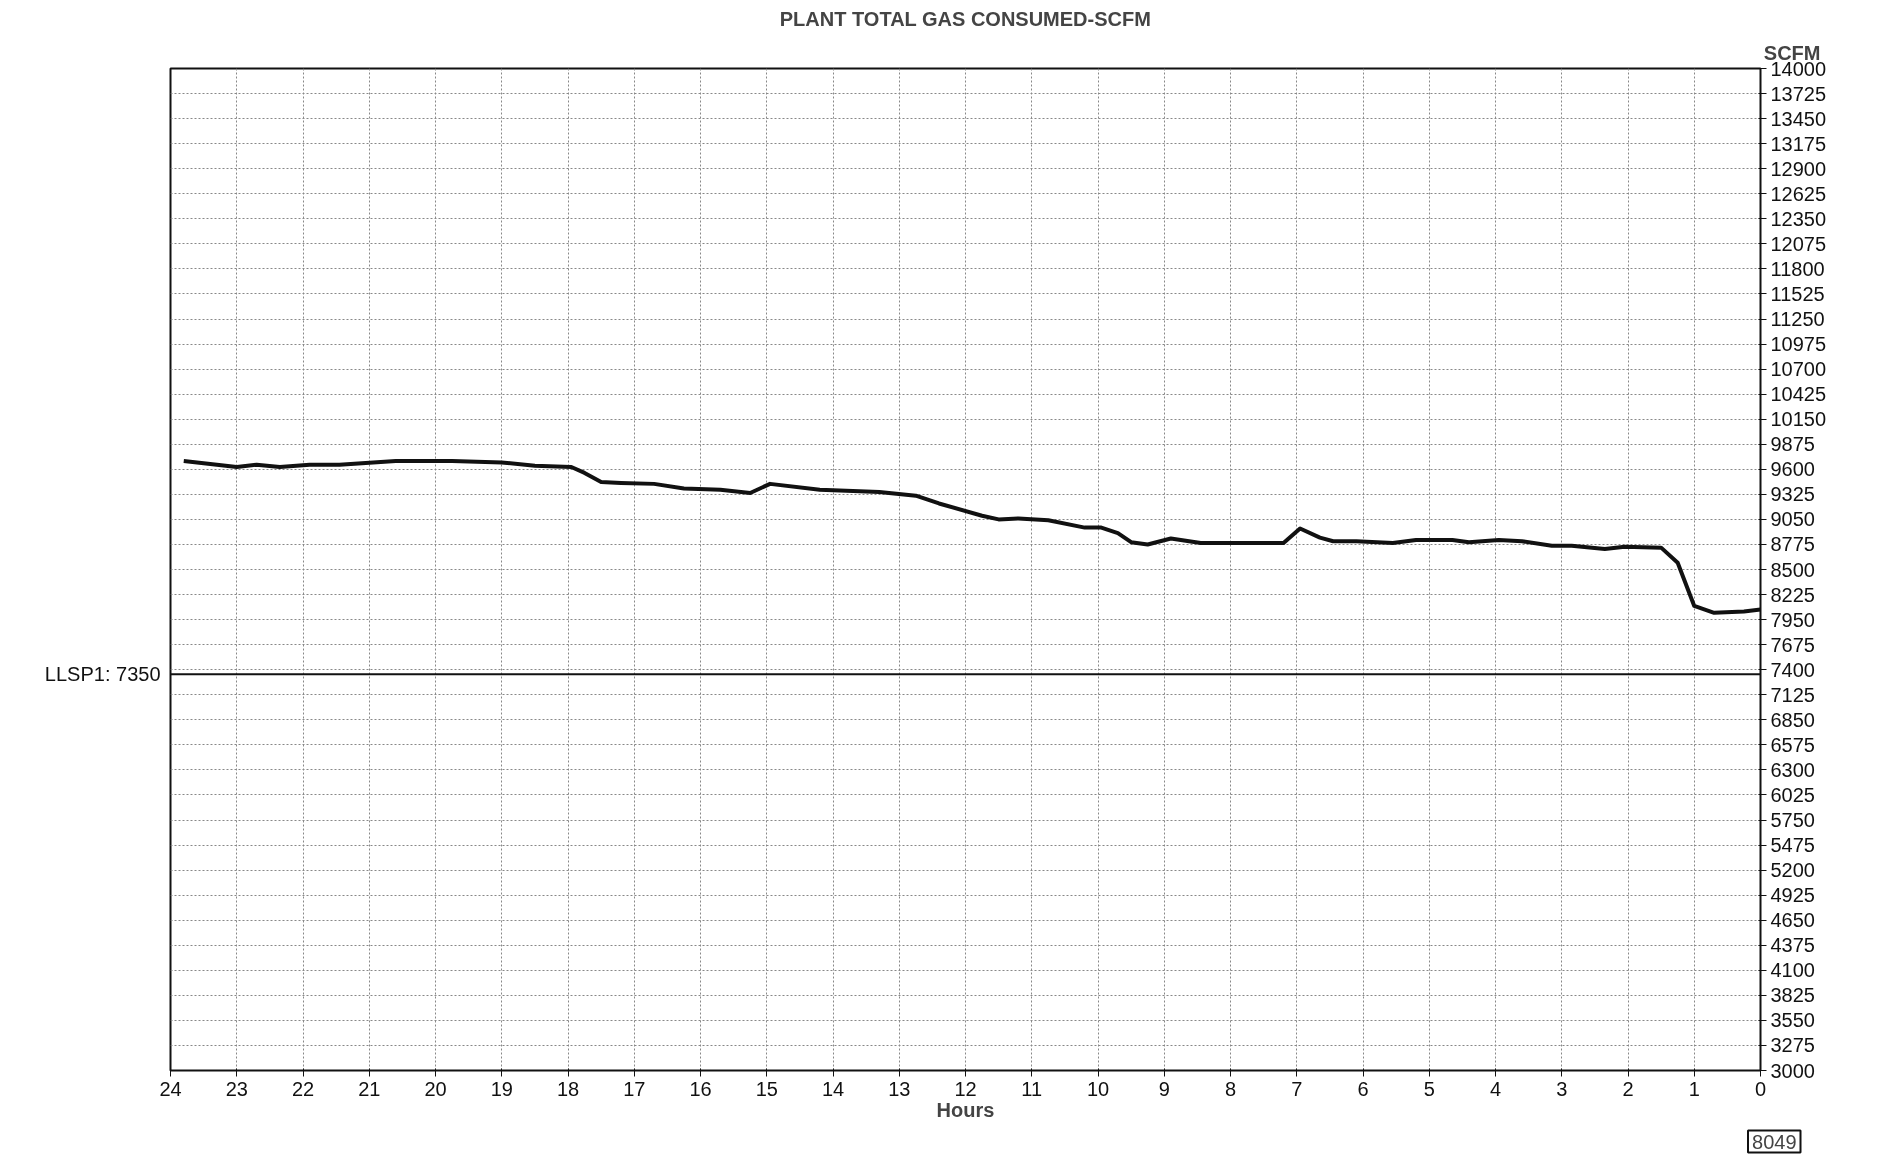 The width and height of the screenshot is (1904, 1175). What do you see at coordinates (1792, 920) in the screenshot?
I see `y-tick-label: 4650` at bounding box center [1792, 920].